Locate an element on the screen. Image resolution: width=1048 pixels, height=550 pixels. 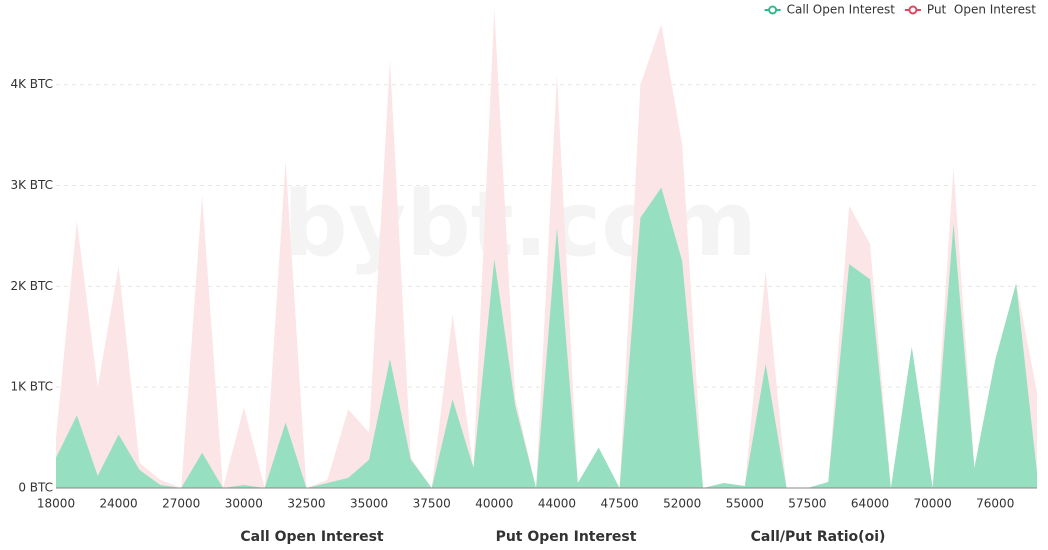
x-tick-label: 70000 is located at coordinates (933, 504).